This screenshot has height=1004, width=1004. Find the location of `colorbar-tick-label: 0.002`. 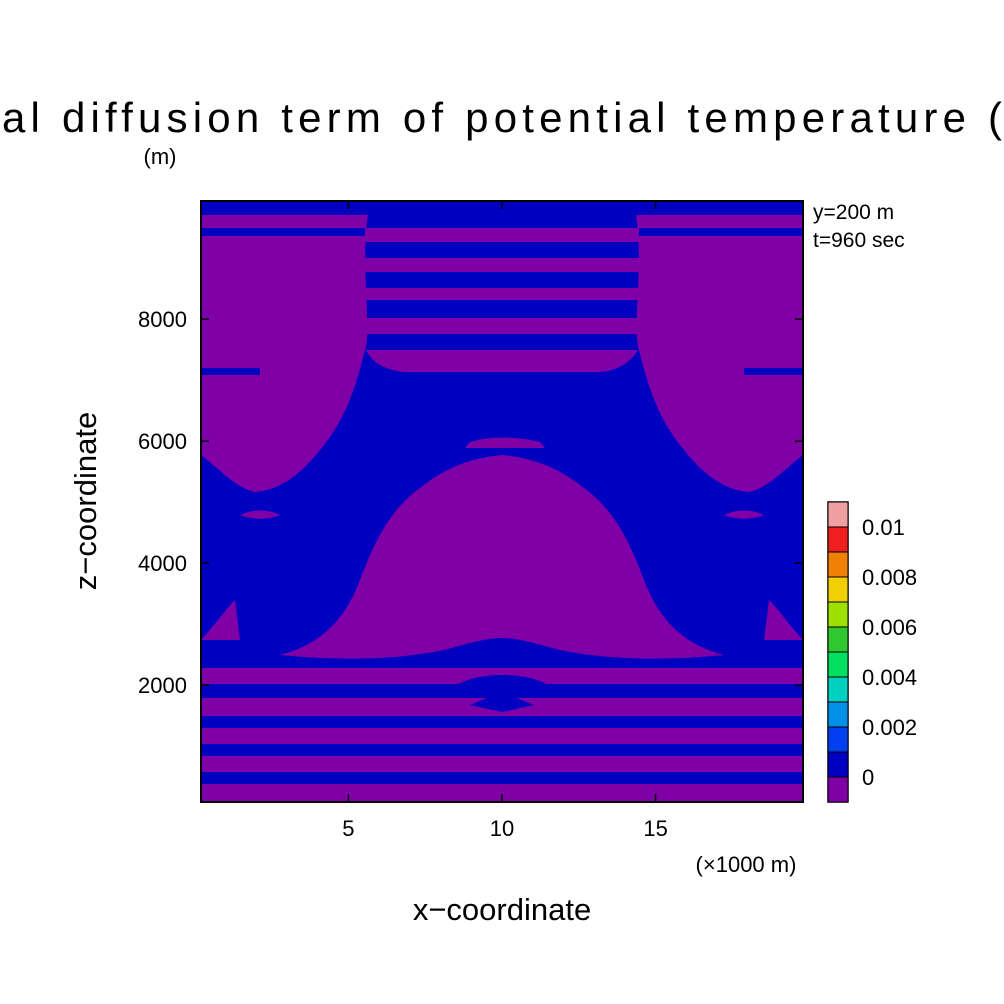

colorbar-tick-label: 0.002 is located at coordinates (889, 727).